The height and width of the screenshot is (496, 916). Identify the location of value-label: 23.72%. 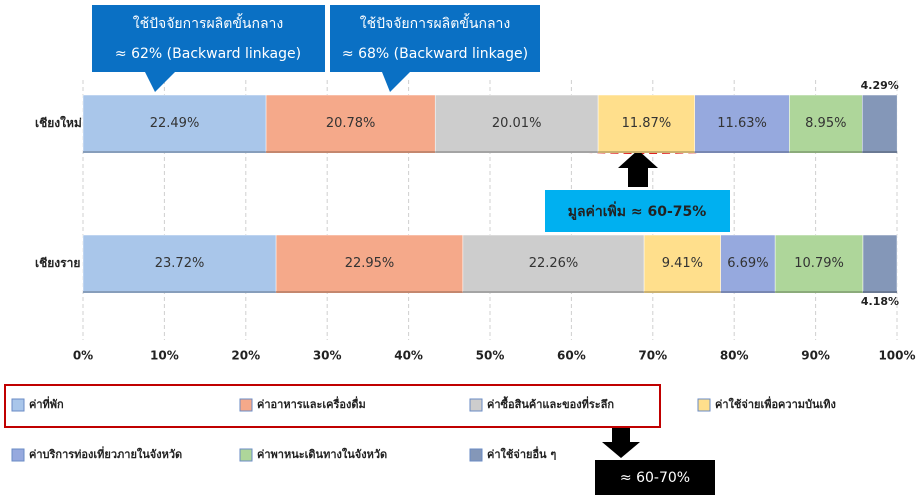
(180, 263).